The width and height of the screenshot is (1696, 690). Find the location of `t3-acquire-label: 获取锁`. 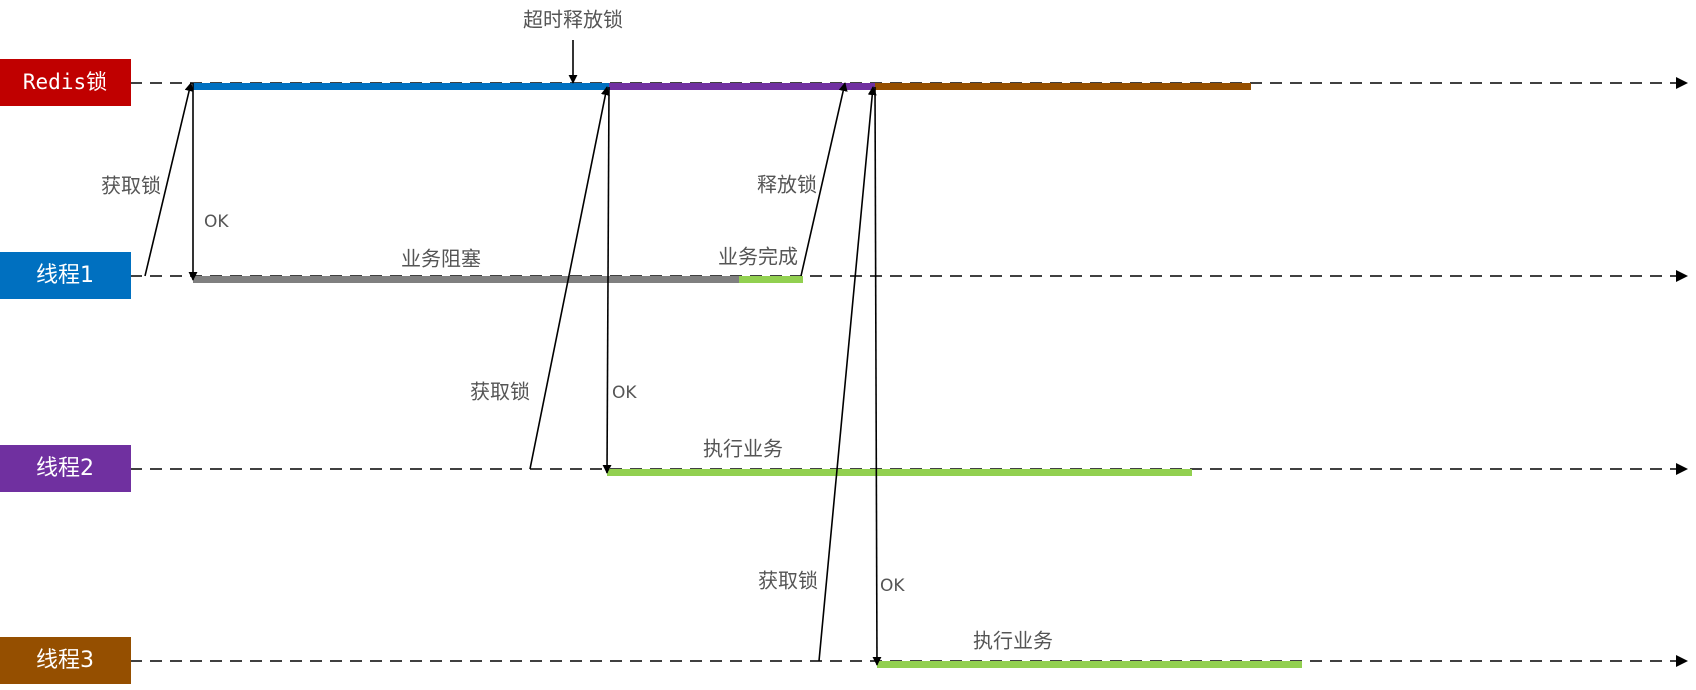

t3-acquire-label: 获取锁 is located at coordinates (788, 581).